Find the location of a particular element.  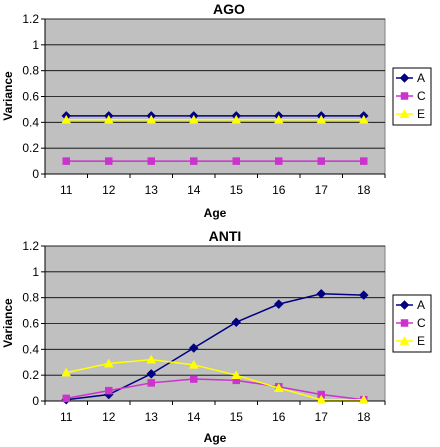

series-c is located at coordinates (215, 161).